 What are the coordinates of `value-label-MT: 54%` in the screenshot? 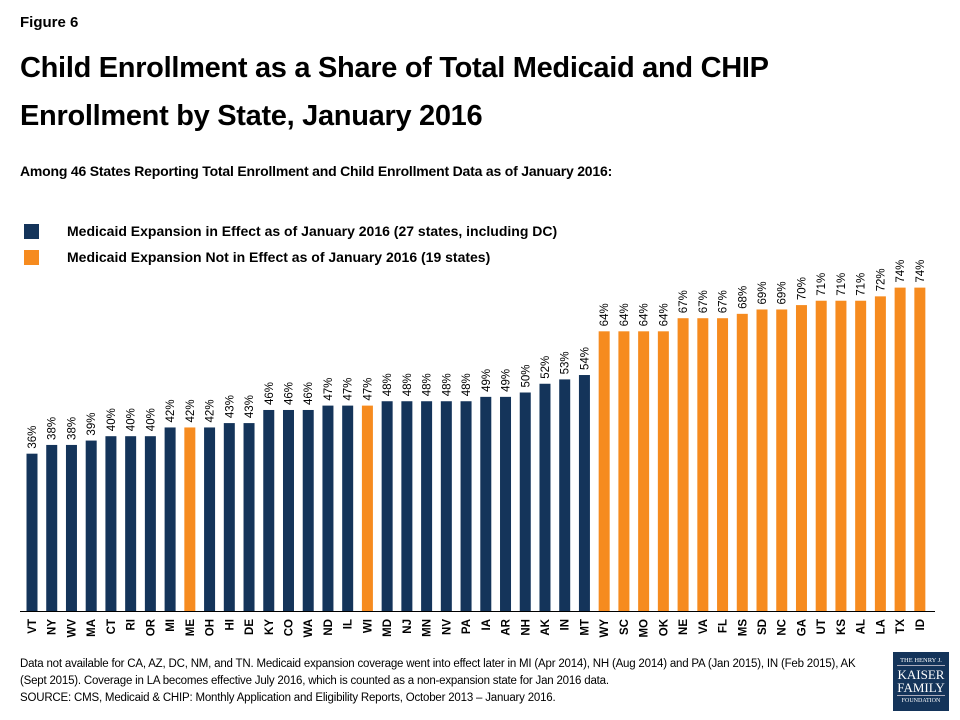 It's located at (585, 358).